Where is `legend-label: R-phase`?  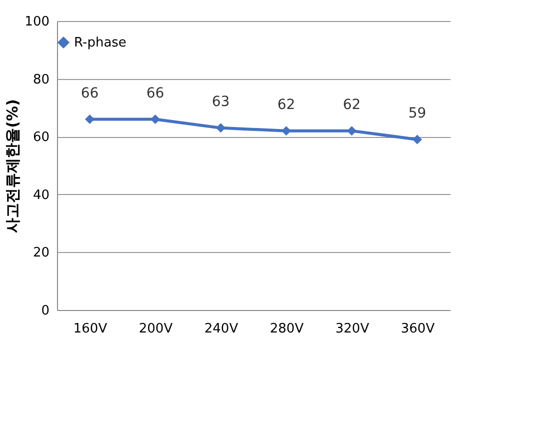 legend-label: R-phase is located at coordinates (100, 43).